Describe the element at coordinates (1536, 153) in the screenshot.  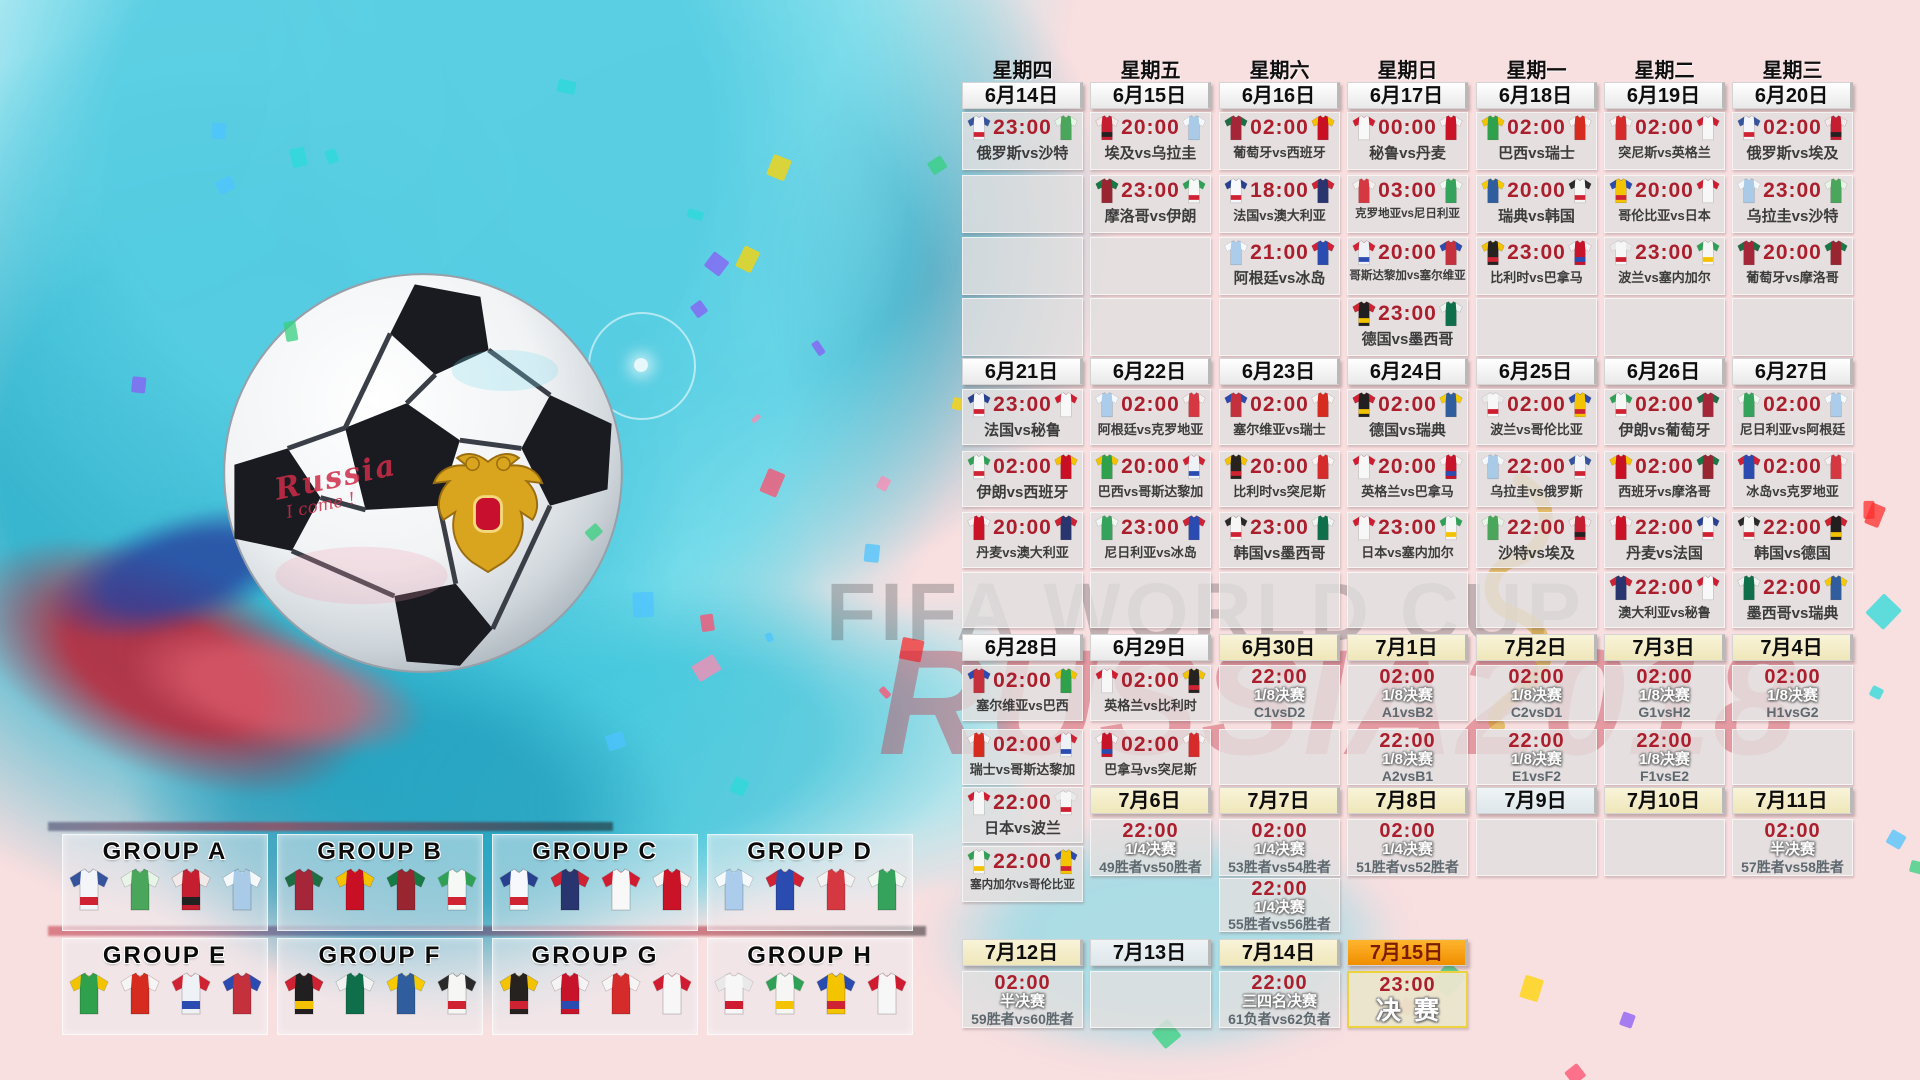
I see `match-teams: 巴西vs瑞士` at that location.